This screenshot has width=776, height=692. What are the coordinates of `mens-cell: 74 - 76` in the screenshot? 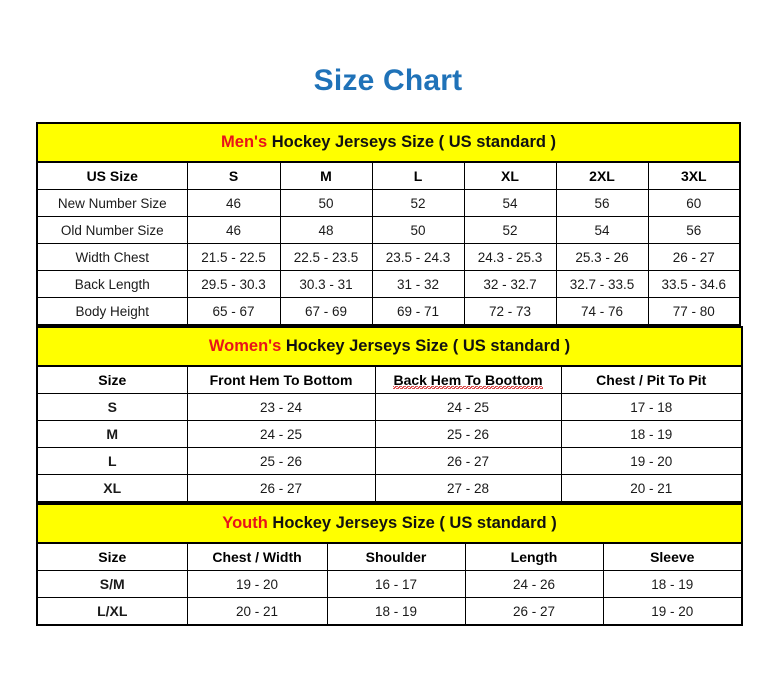 It's located at (602, 311).